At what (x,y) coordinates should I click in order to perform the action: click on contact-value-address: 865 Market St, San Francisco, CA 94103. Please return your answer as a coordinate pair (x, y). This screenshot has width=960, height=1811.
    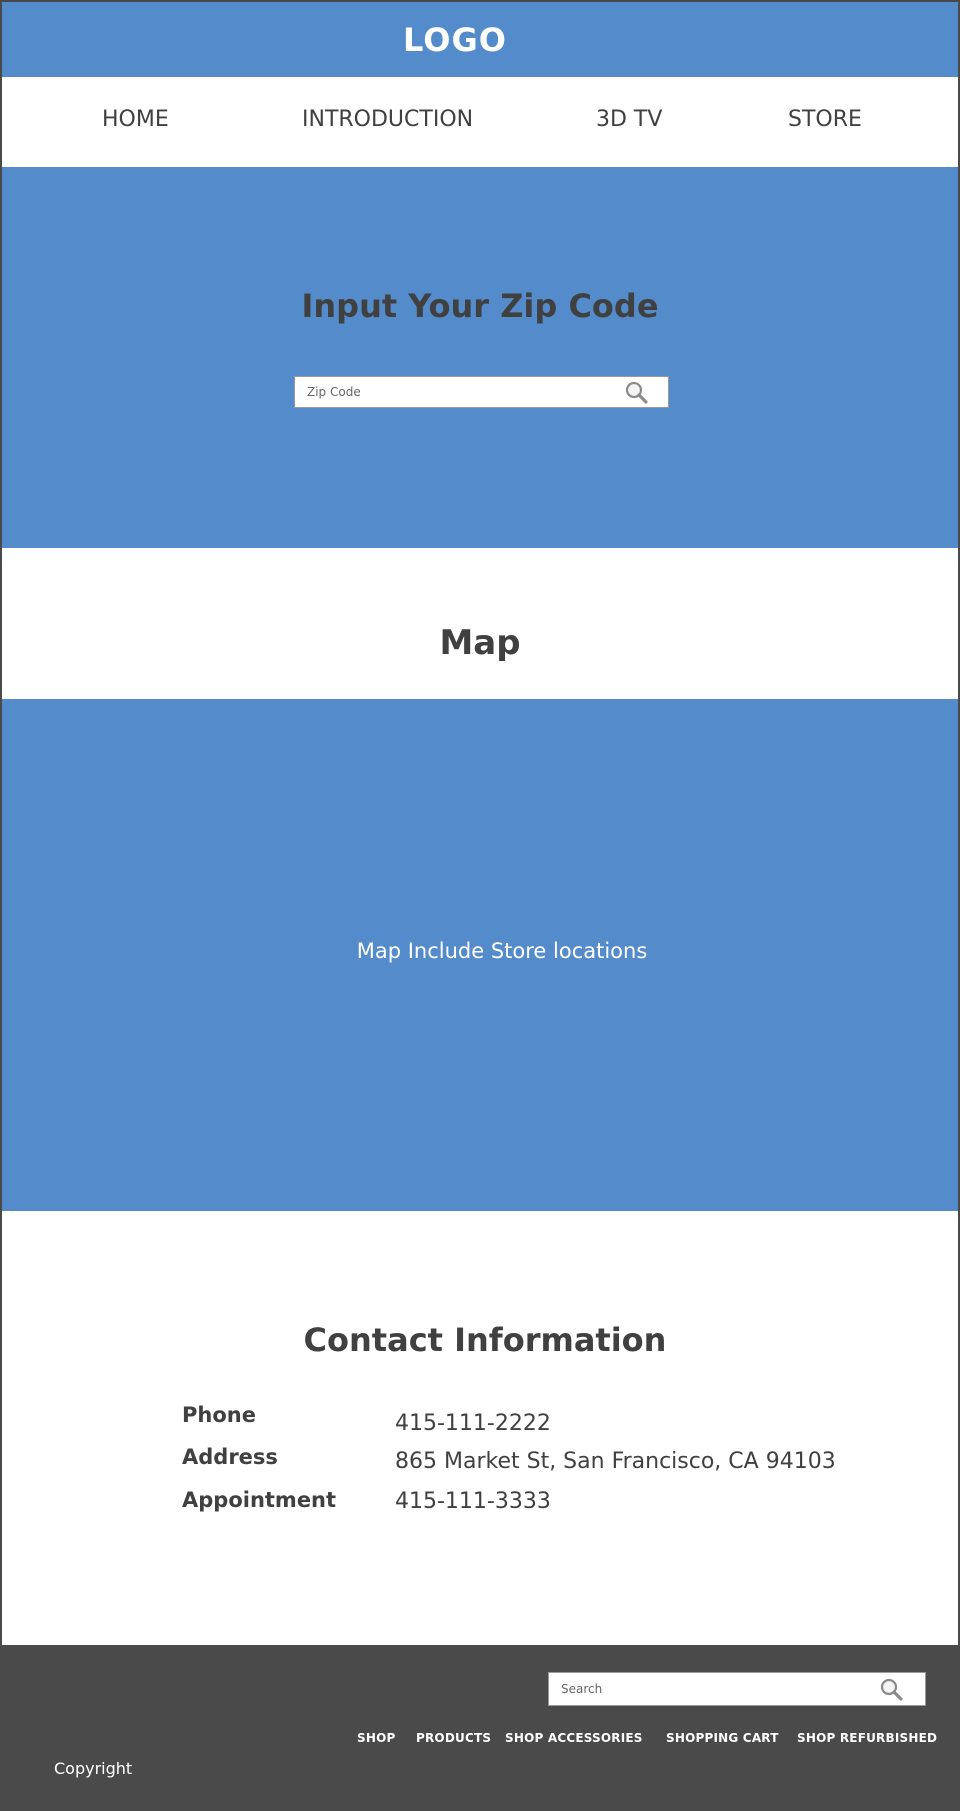
    Looking at the image, I should click on (615, 1461).